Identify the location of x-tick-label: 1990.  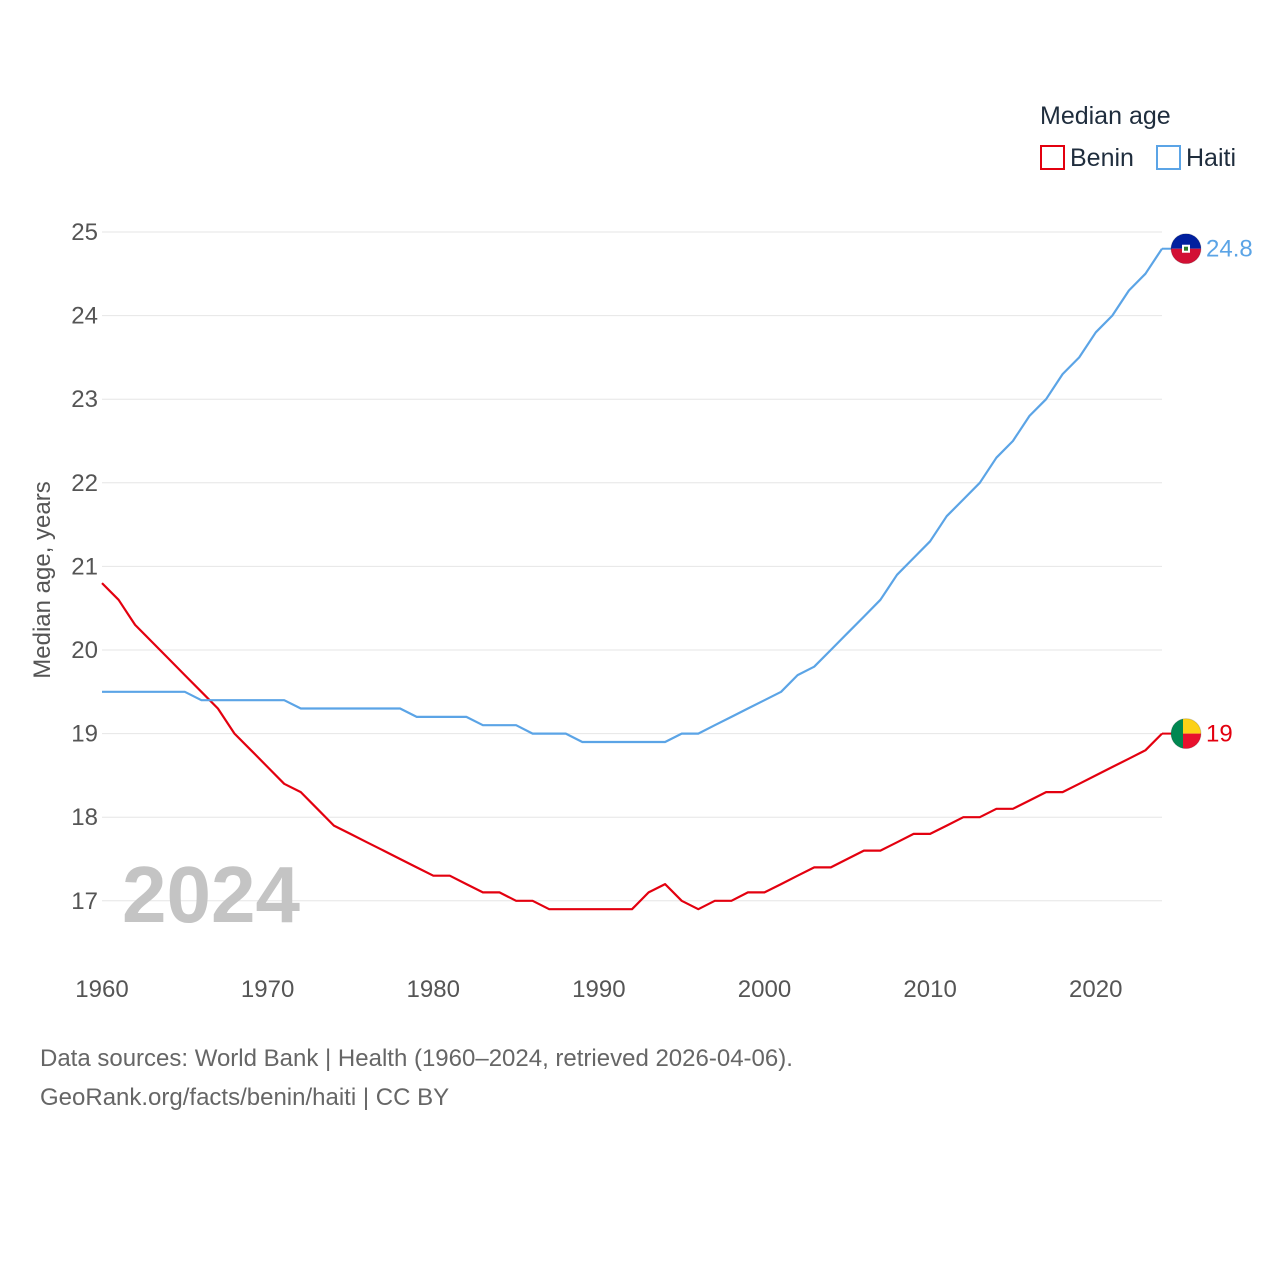
(598, 989).